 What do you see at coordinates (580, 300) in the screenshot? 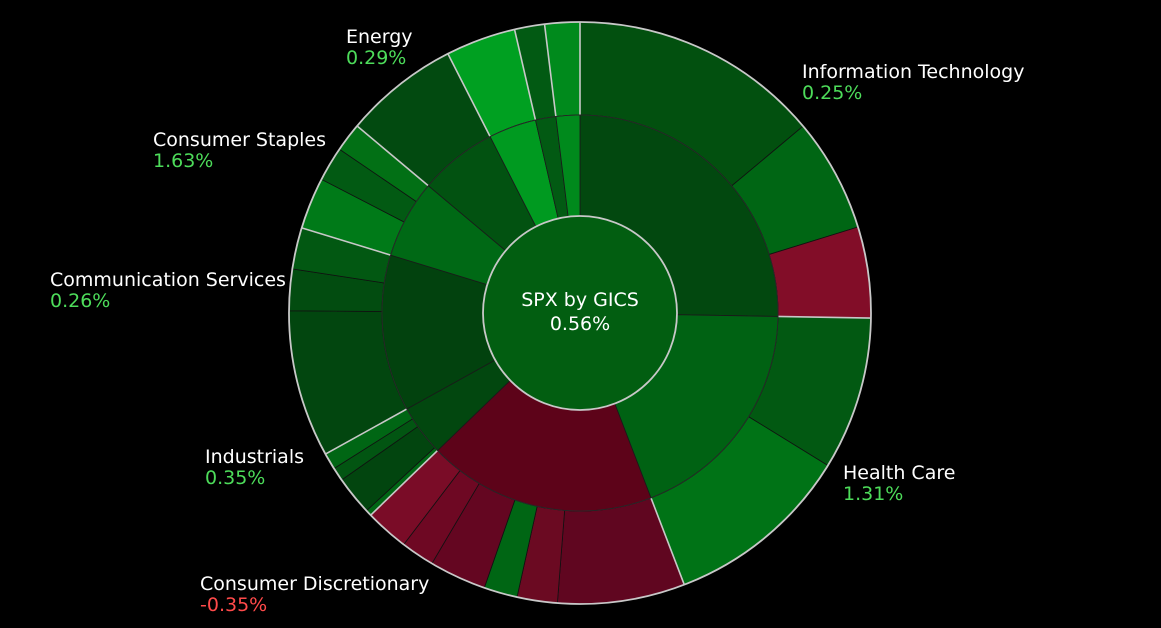
I see `center-title: SPX by GICS` at bounding box center [580, 300].